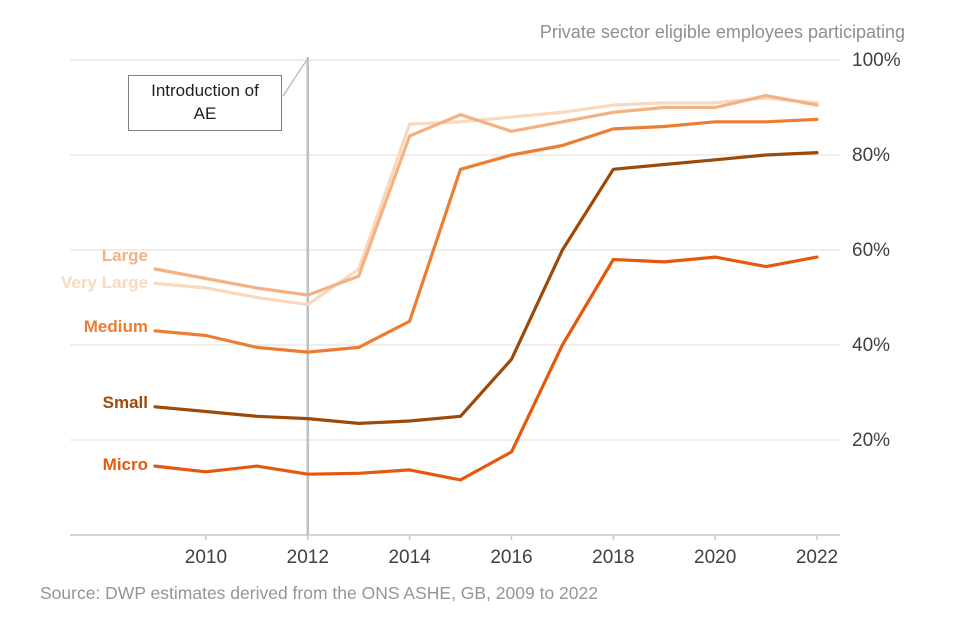 This screenshot has height=640, width=960. Describe the element at coordinates (125, 465) in the screenshot. I see `series-label-micro: Micro` at that location.